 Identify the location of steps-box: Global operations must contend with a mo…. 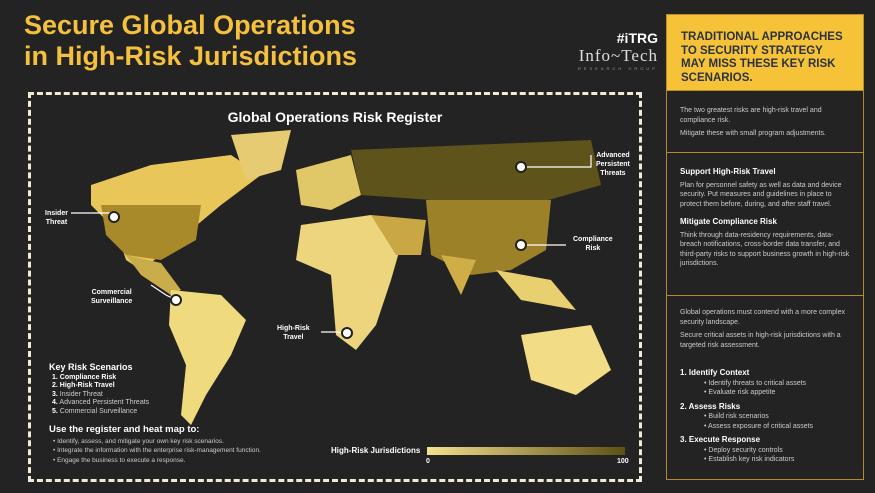
(765, 388).